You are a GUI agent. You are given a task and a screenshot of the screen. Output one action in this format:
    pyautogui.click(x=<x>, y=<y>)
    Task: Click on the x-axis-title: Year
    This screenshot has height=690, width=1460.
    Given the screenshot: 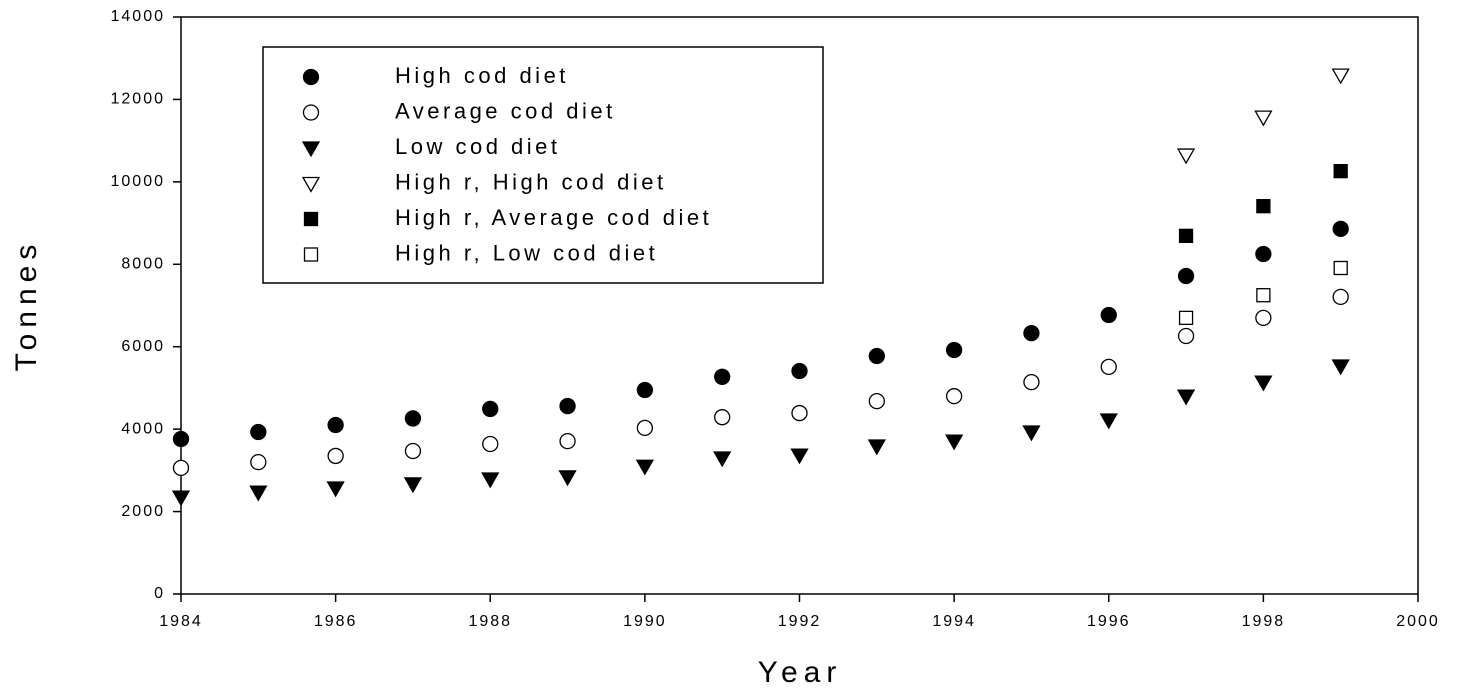 What is the action you would take?
    pyautogui.click(x=800, y=672)
    